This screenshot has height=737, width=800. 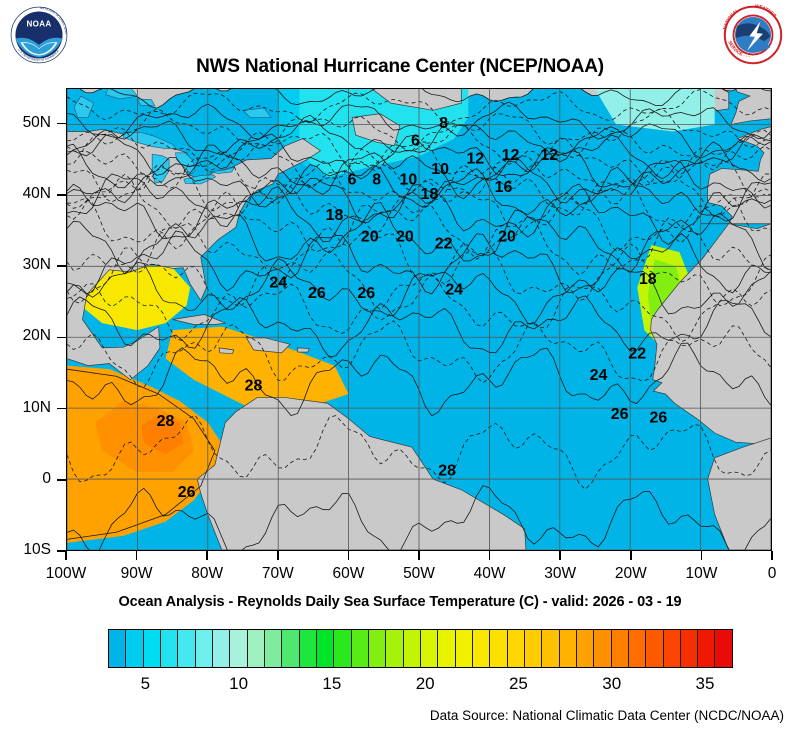 I want to click on colorbar-tick-label: 10, so click(x=239, y=683).